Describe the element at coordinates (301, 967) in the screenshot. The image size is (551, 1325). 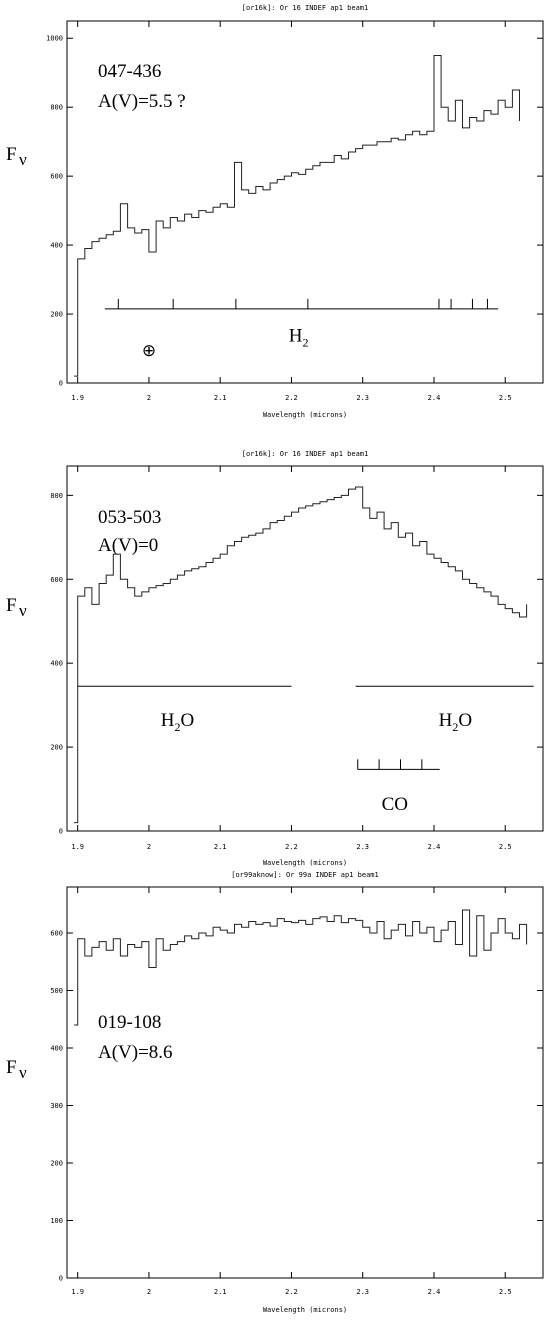
I see `spectrum-line` at that location.